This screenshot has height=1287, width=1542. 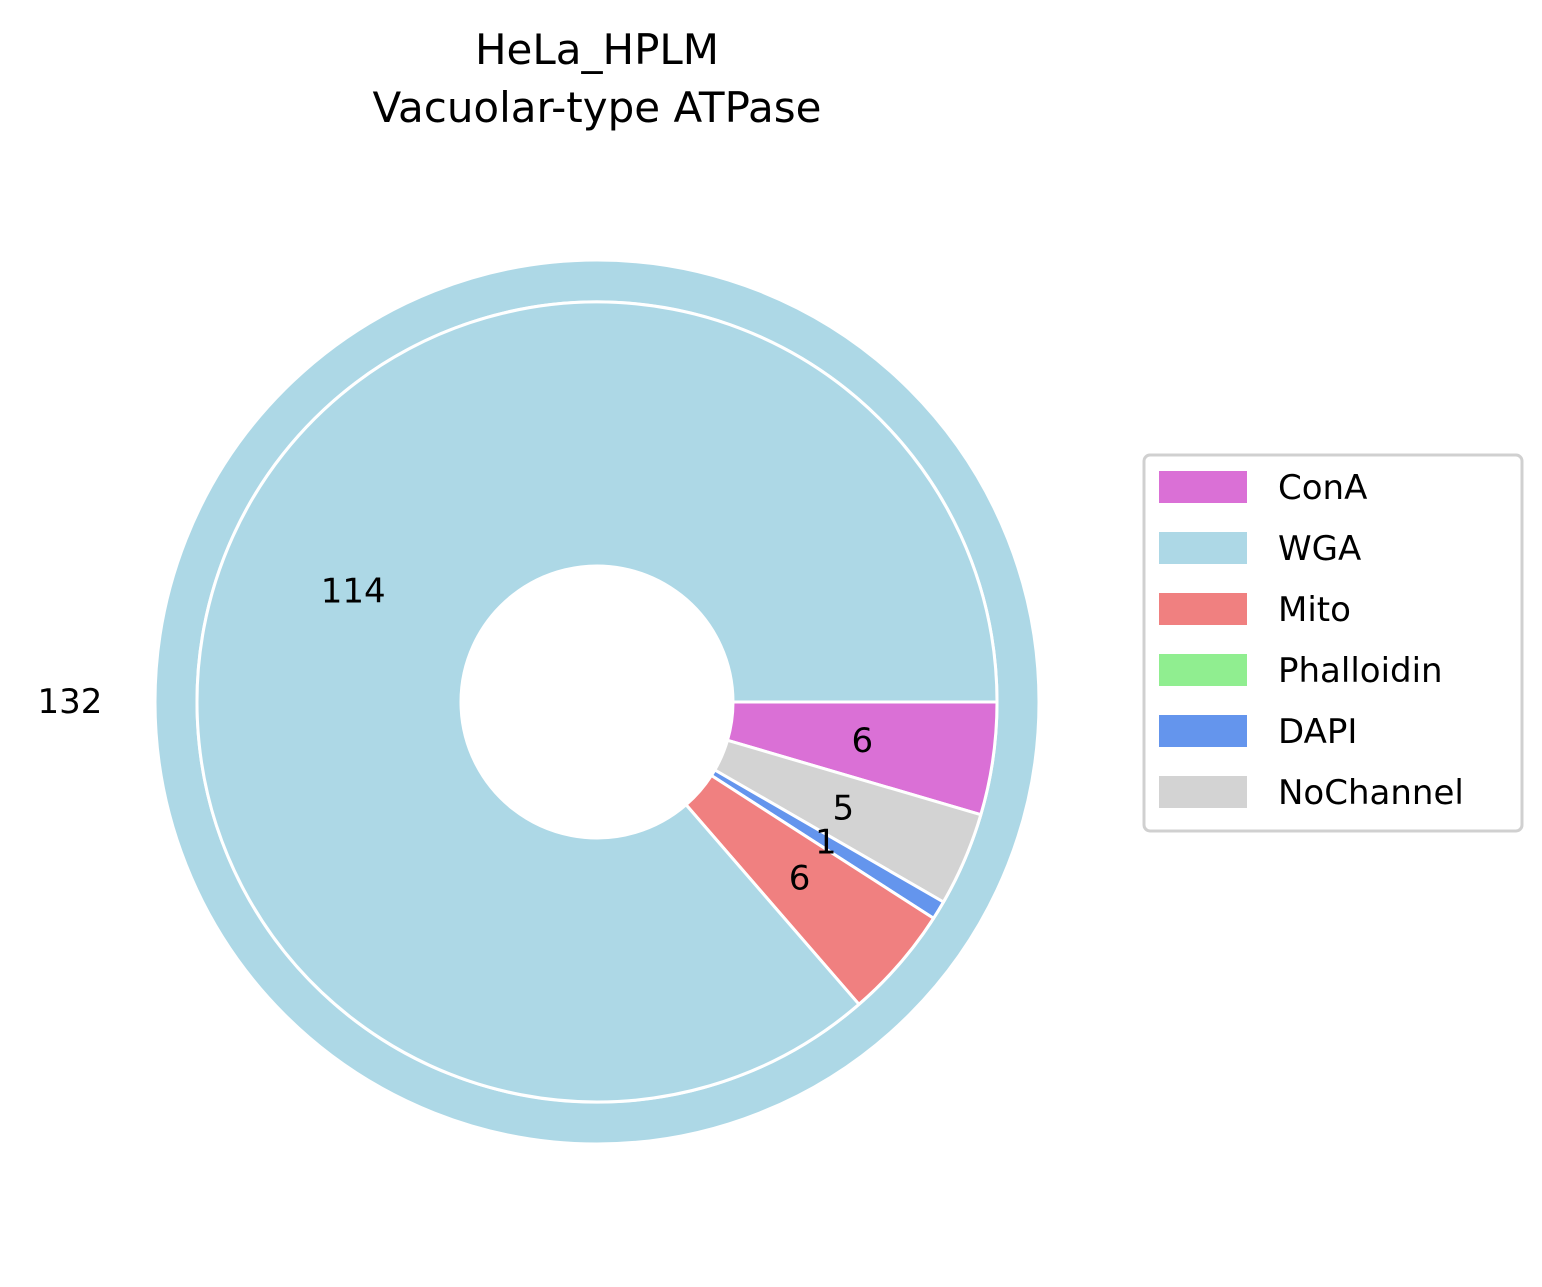 What do you see at coordinates (597, 78) in the screenshot?
I see `chart-title: HeLa_HPLM Vacuolar-type ATPase` at bounding box center [597, 78].